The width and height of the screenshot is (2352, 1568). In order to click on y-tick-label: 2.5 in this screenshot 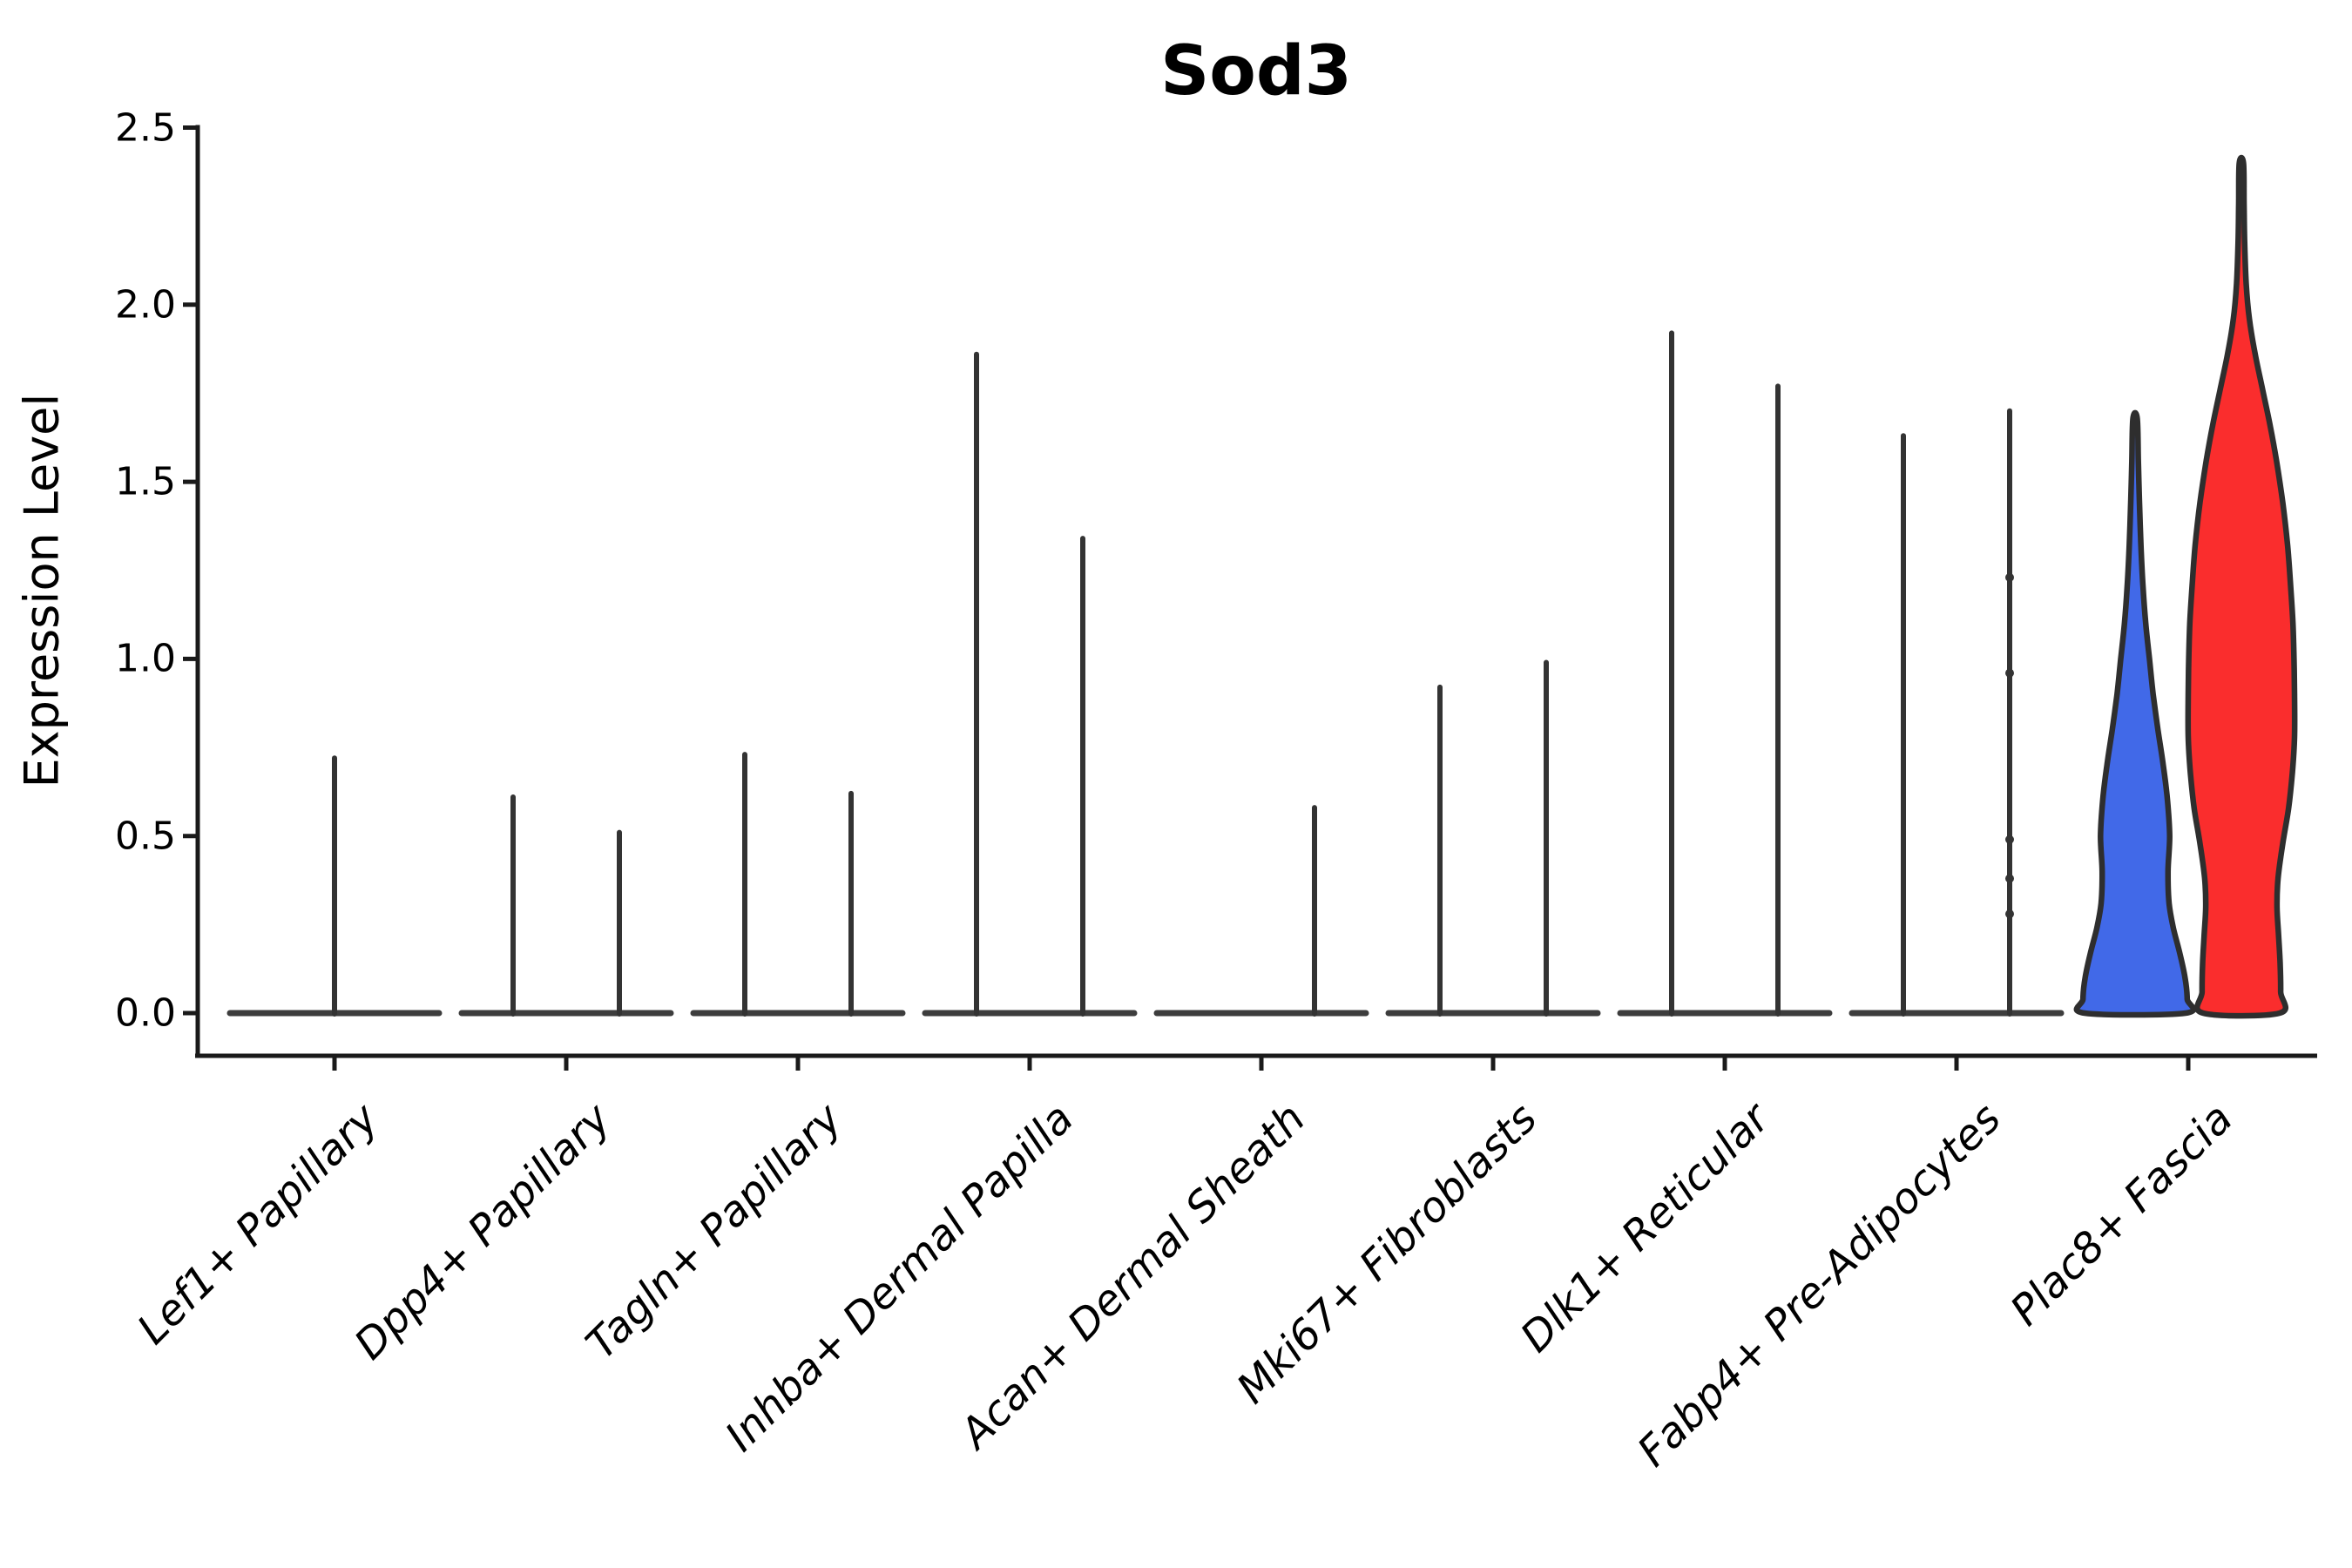, I will do `click(145, 127)`.